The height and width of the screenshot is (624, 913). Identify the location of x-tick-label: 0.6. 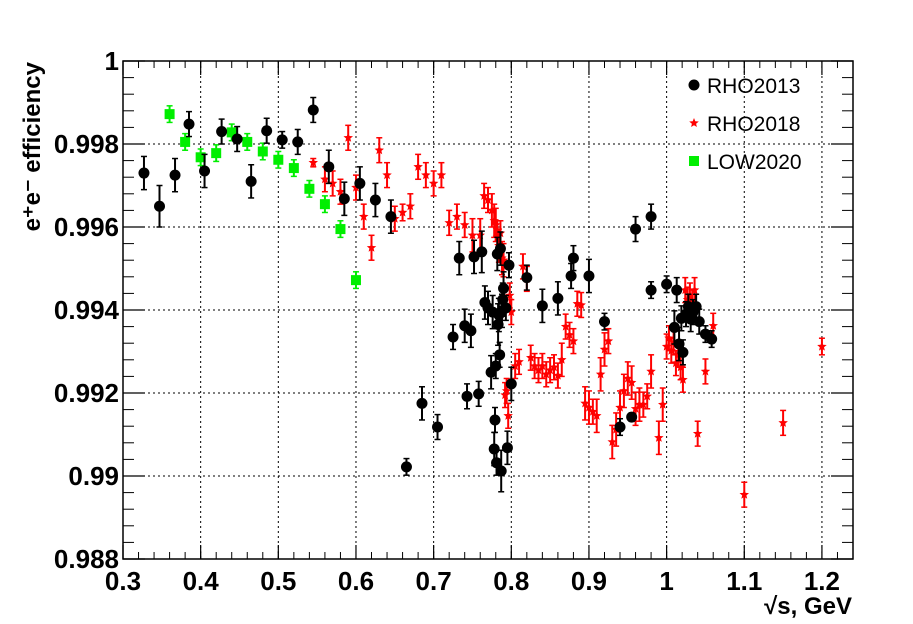
(356, 581).